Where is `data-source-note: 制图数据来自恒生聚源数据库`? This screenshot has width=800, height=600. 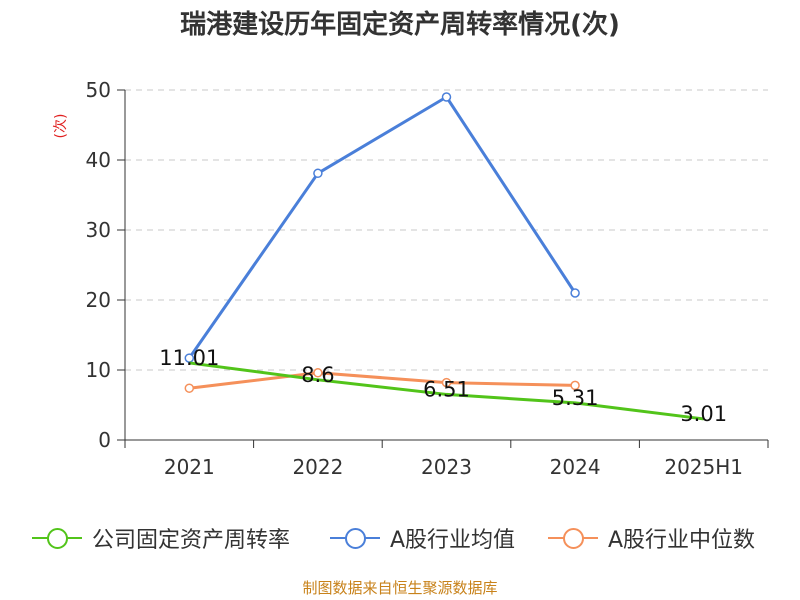 data-source-note: 制图数据来自恒生聚源数据库 is located at coordinates (400, 588).